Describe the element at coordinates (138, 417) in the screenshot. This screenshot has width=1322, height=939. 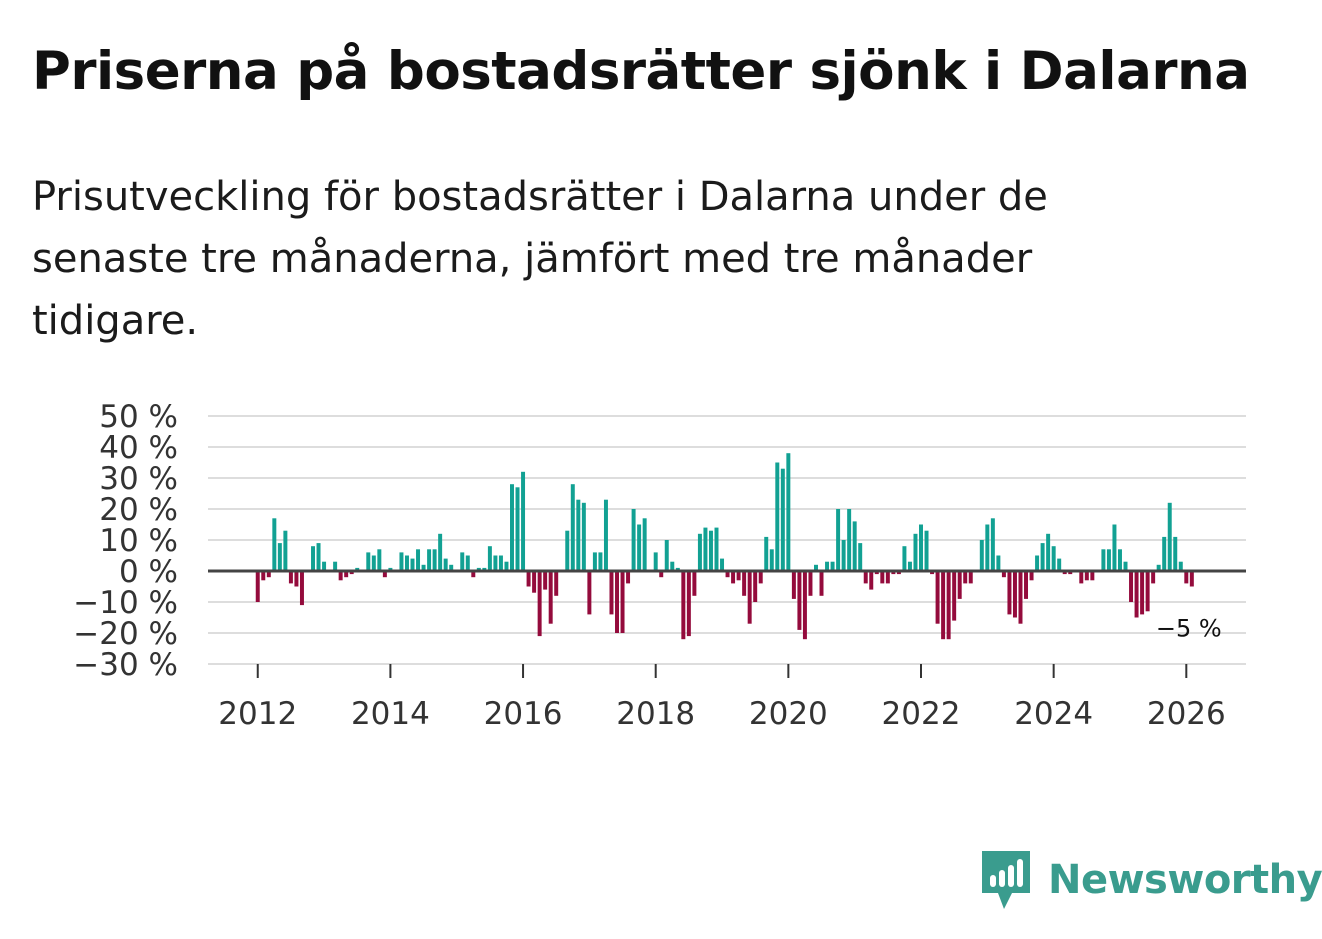
I see `y-tick-label: 50 %` at that location.